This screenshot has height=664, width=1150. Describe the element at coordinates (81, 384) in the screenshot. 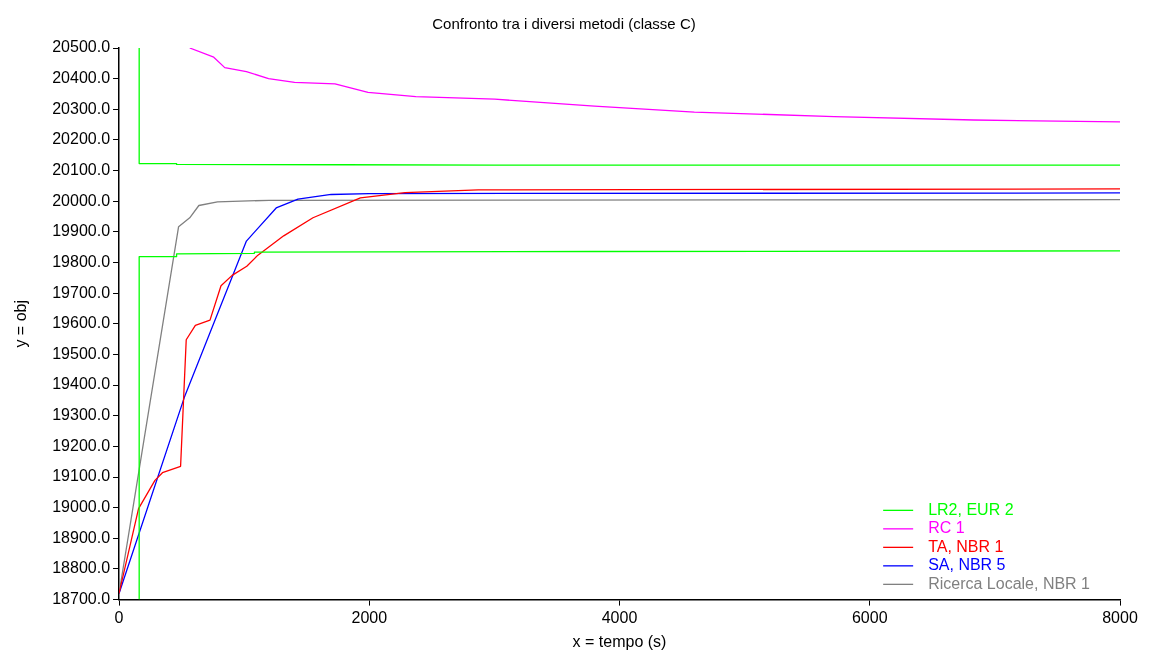

I see `y-tick-label: 19400.0` at that location.